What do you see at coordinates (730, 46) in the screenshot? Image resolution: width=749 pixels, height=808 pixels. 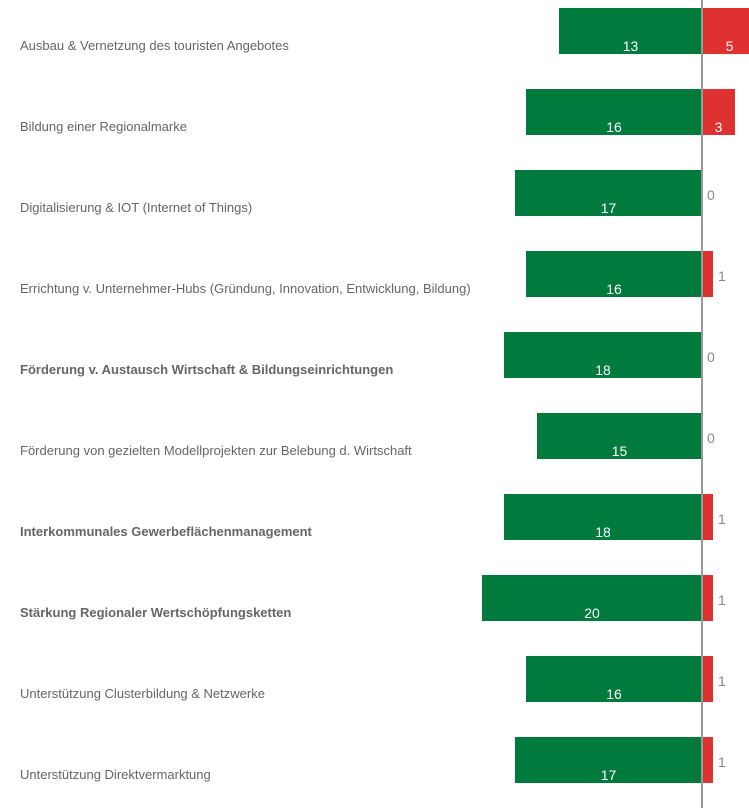 I see `value-label: 5` at bounding box center [730, 46].